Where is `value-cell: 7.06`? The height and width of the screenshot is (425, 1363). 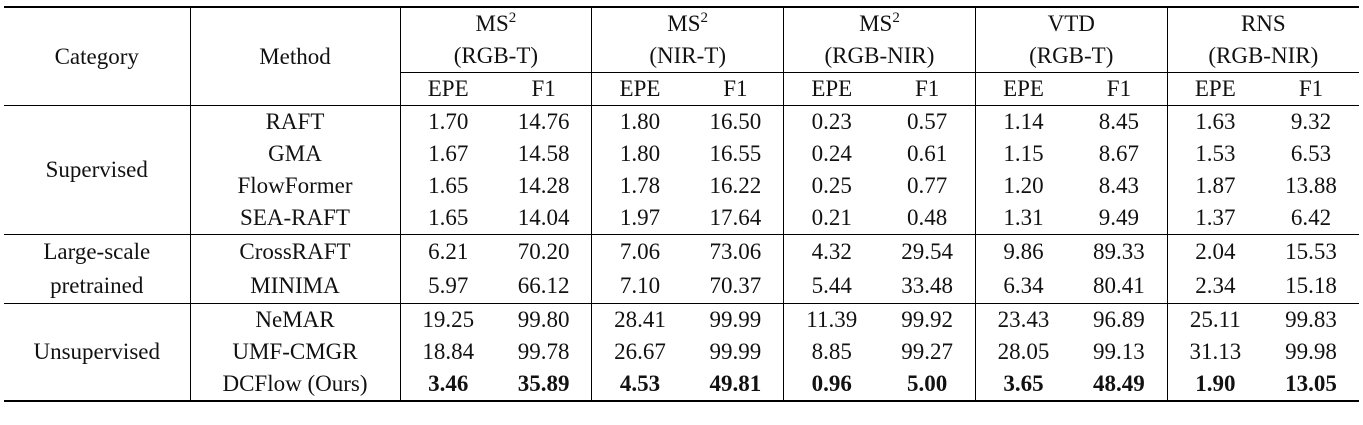 value-cell: 7.06 is located at coordinates (639, 251).